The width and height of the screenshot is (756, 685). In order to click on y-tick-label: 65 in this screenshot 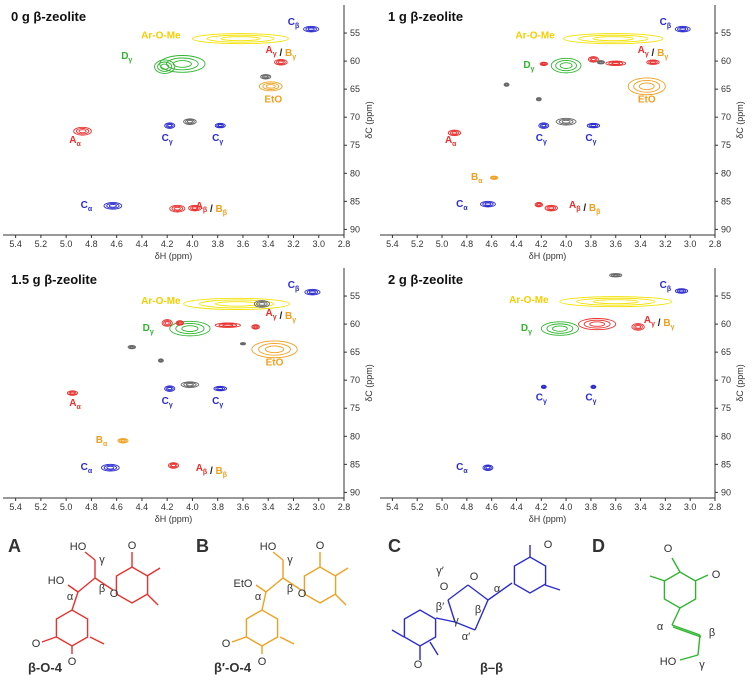, I will do `click(355, 352)`.